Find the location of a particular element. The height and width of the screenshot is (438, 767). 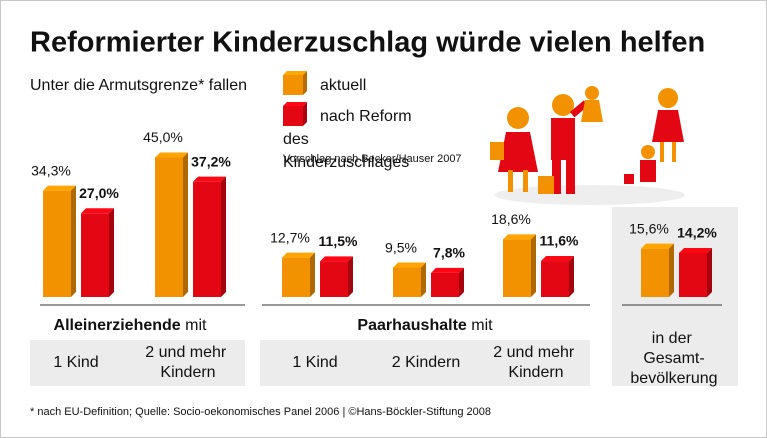

illustration is located at coordinates (587, 145).